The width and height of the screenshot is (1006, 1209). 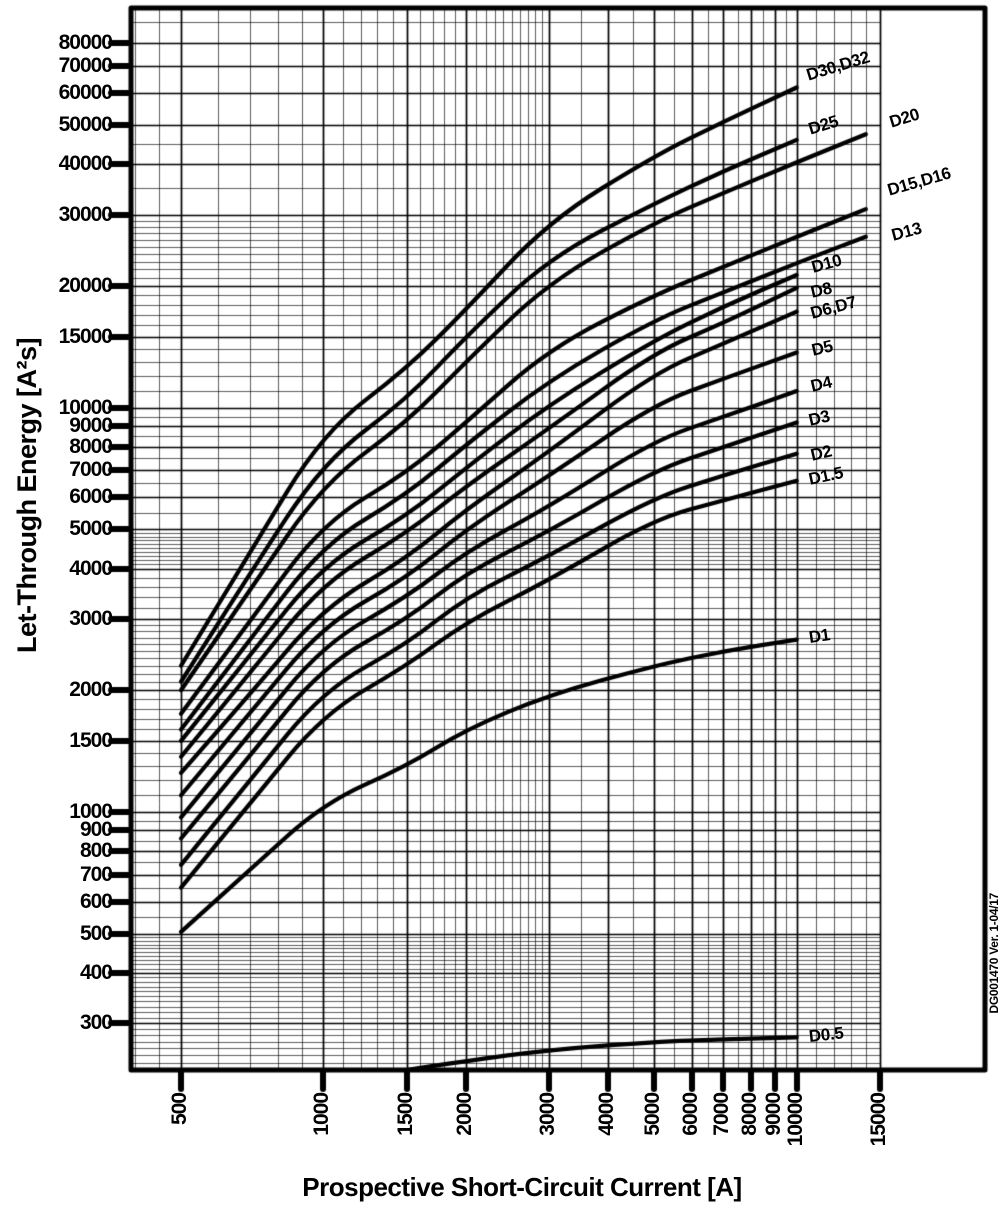 What do you see at coordinates (653, 1114) in the screenshot?
I see `x-tick-label: 5000` at bounding box center [653, 1114].